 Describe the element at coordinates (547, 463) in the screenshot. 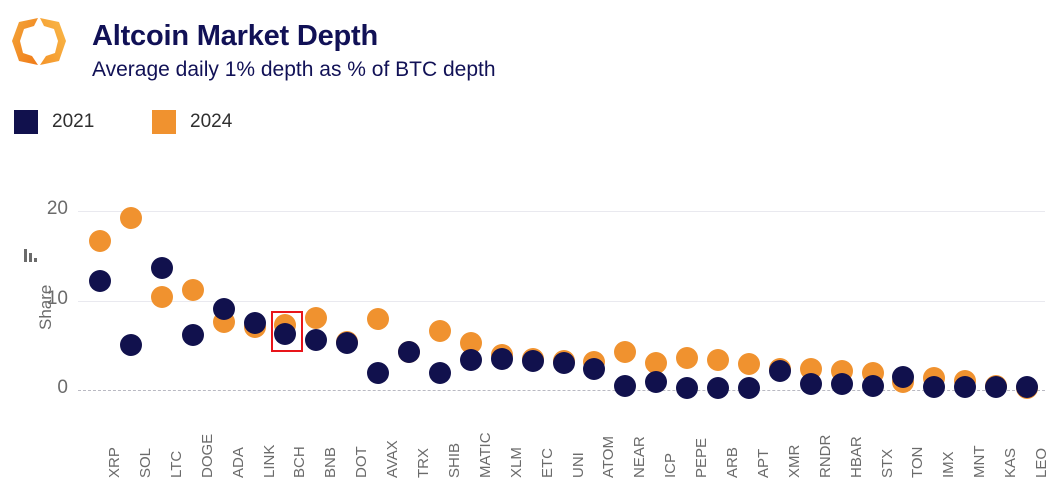

I see `x-axis-tick-label: ETC` at that location.